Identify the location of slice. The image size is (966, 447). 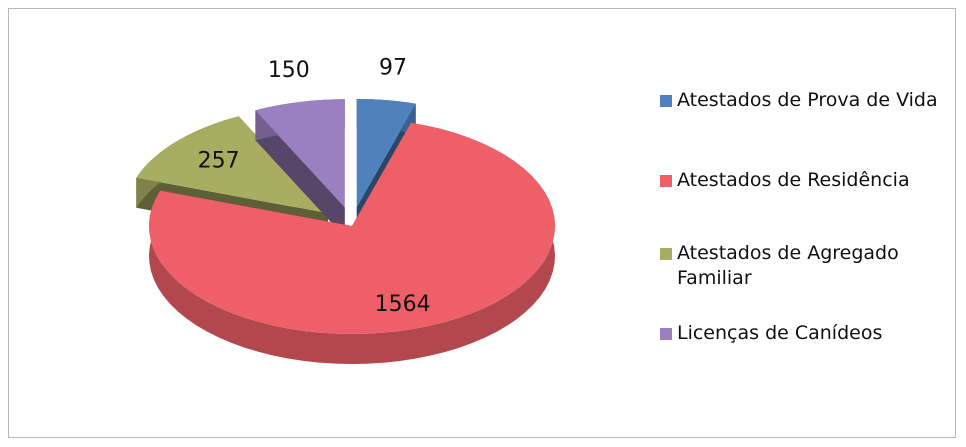
(300, 168).